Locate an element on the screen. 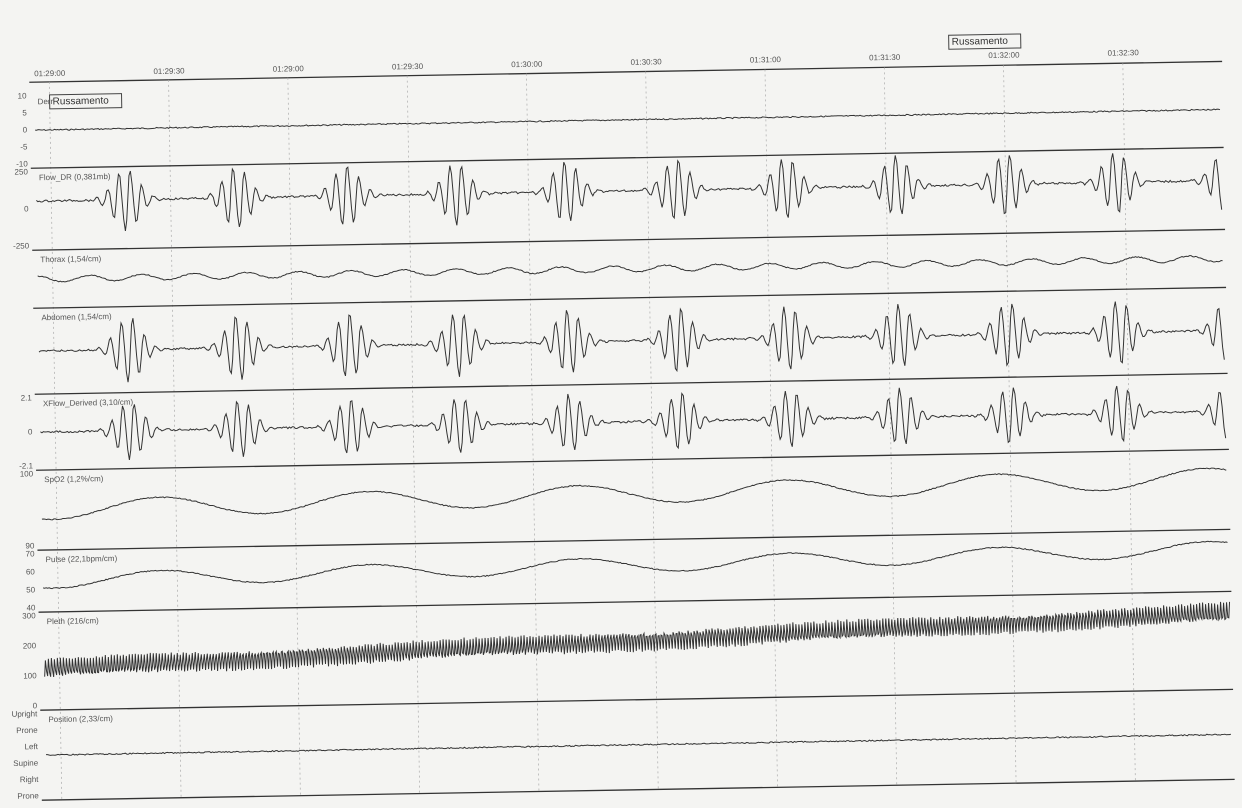 Image resolution: width=1242 pixels, height=808 pixels. channel-tick: -2.1 is located at coordinates (26, 465).